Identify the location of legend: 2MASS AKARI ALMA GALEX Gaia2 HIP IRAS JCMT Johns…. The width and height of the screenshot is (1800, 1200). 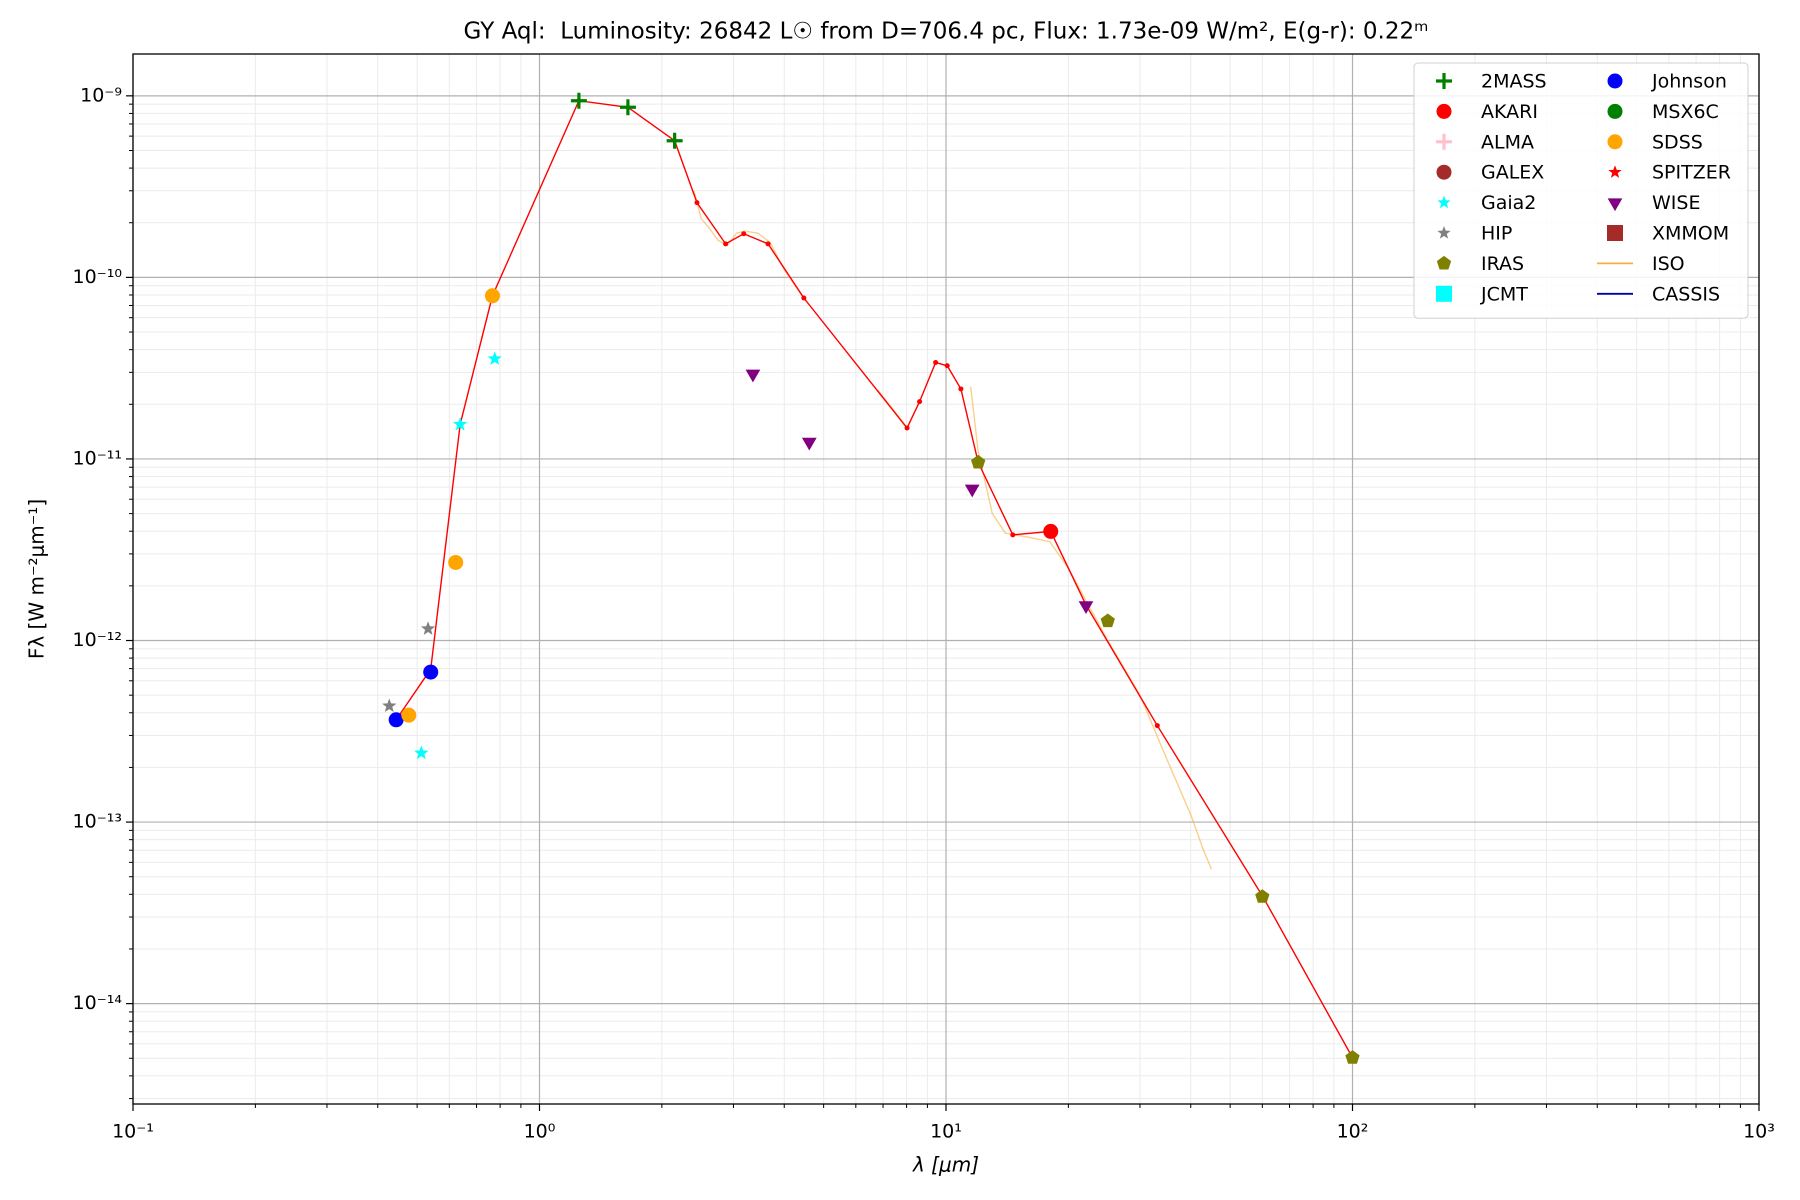
(1581, 190).